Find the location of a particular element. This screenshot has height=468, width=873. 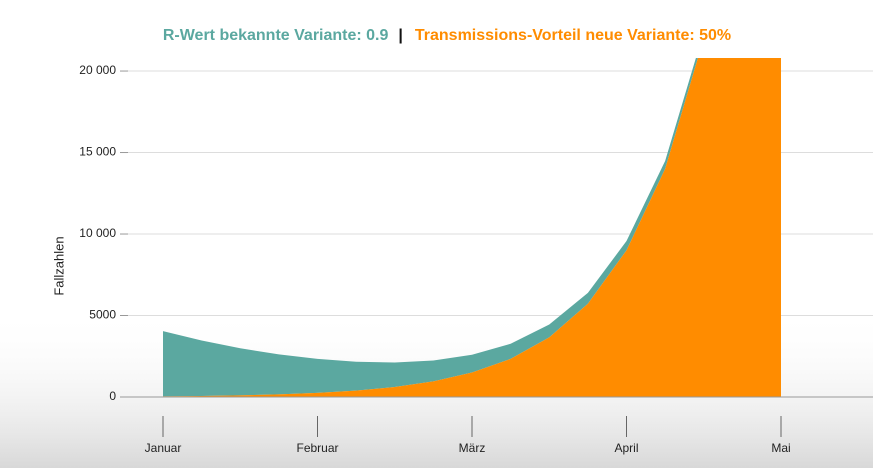

y-tick-label: 20 000 is located at coordinates (97, 70).